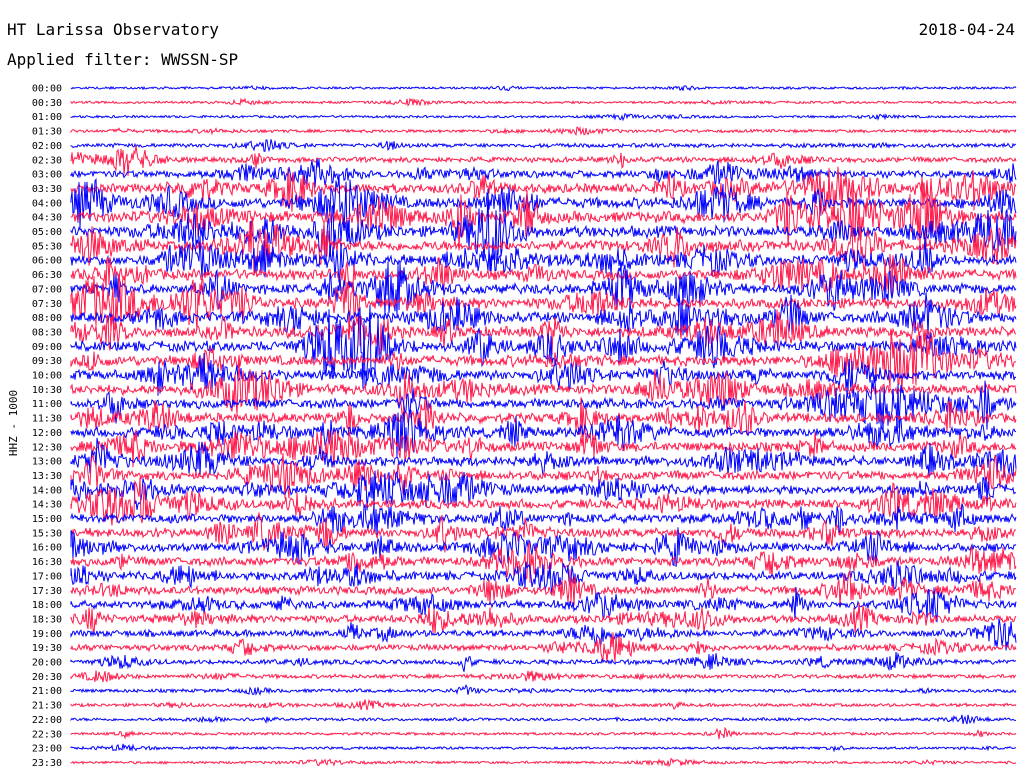 This screenshot has width=1024, height=780. What do you see at coordinates (47, 562) in the screenshot?
I see `row-time-label: 16:30` at bounding box center [47, 562].